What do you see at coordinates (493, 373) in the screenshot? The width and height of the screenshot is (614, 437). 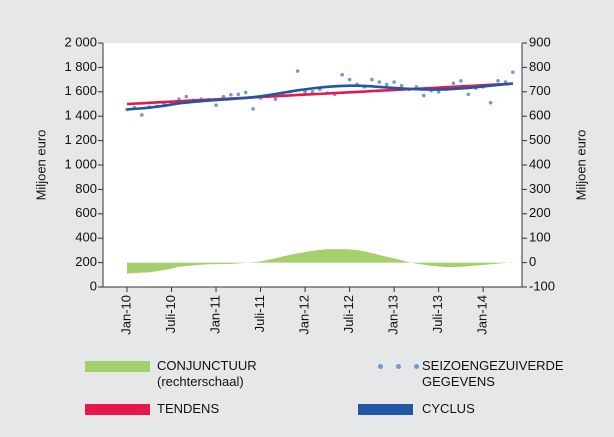 I see `legend-label: SEIZOENGEZUIVERDE GEGEVENS` at bounding box center [493, 373].